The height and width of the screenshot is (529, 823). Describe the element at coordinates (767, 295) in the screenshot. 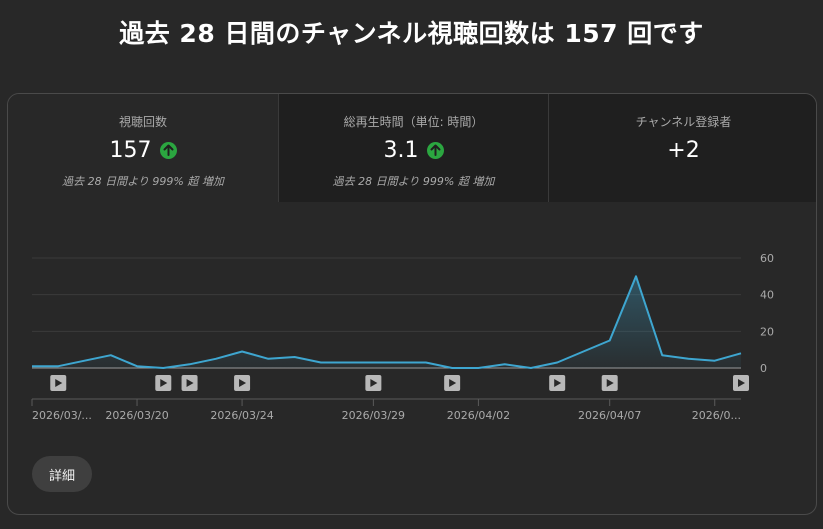

I see `y-tick-label: 40` at that location.